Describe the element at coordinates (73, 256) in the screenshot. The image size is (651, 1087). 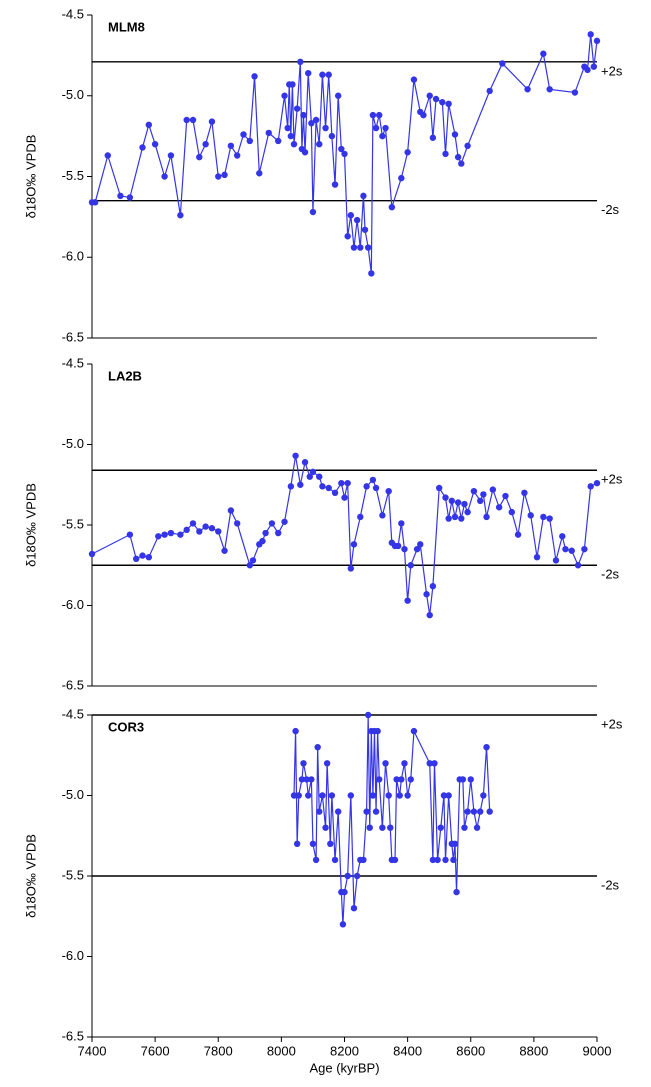
I see `y-tick-label: -6.0` at that location.